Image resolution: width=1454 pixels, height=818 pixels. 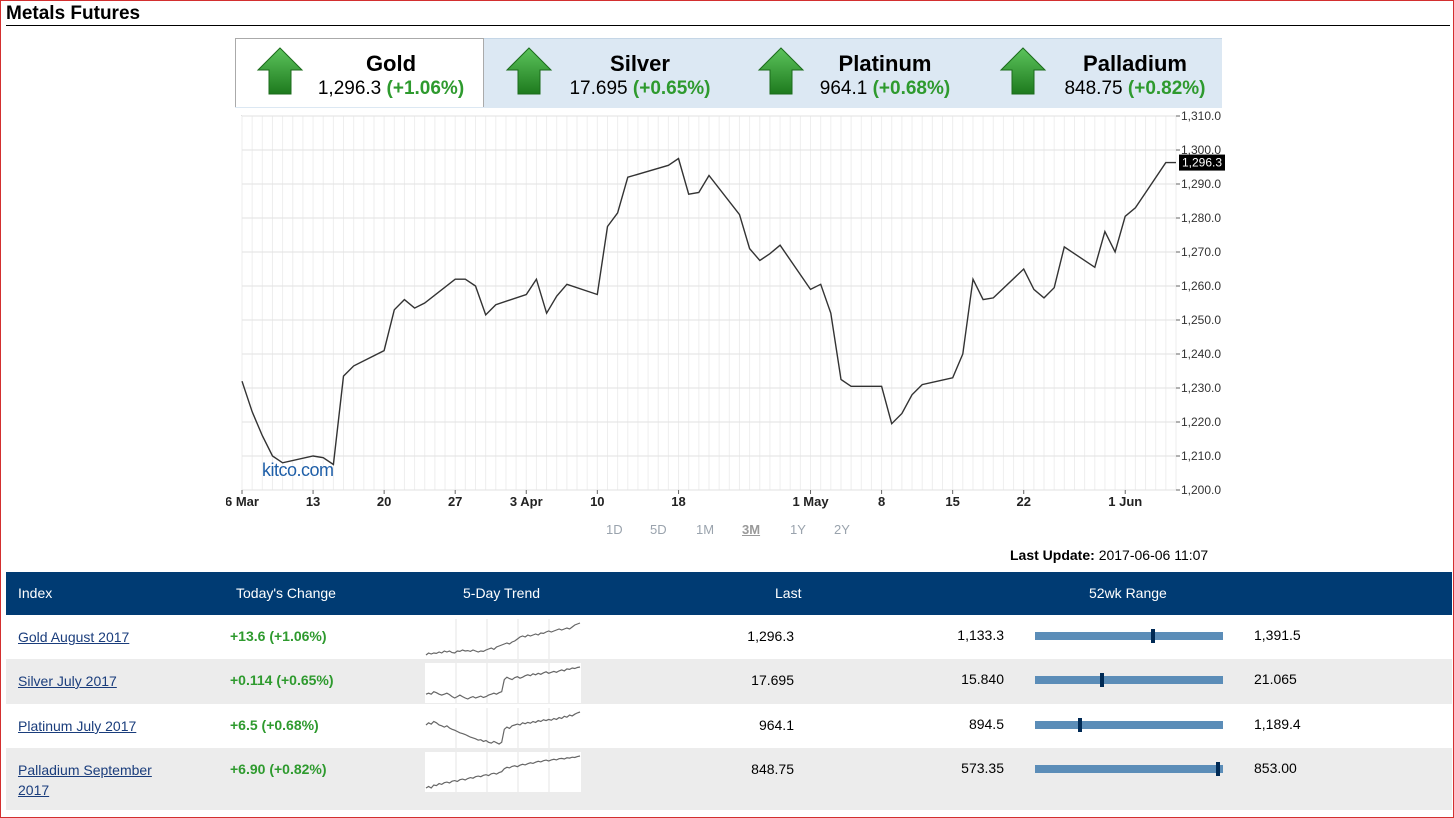 What do you see at coordinates (986, 724) in the screenshot?
I see `range-low: 894.5` at bounding box center [986, 724].